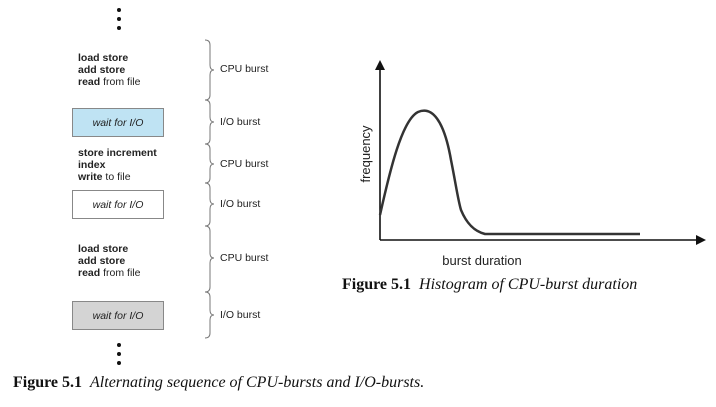 This screenshot has height=407, width=716. I want to click on y-axis-label: frequency, so click(365, 154).